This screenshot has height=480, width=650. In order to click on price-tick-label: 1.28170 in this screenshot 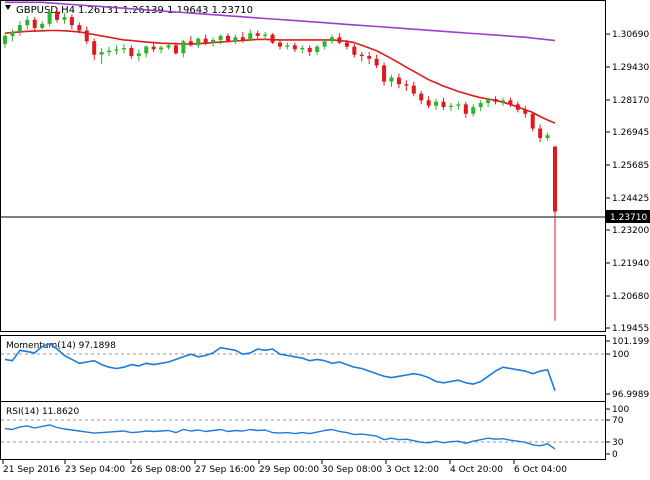, I will do `click(630, 101)`.